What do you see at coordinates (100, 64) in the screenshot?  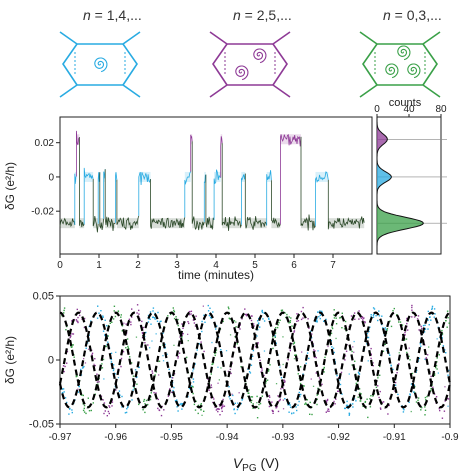 I see `quantum-dot-cyan` at bounding box center [100, 64].